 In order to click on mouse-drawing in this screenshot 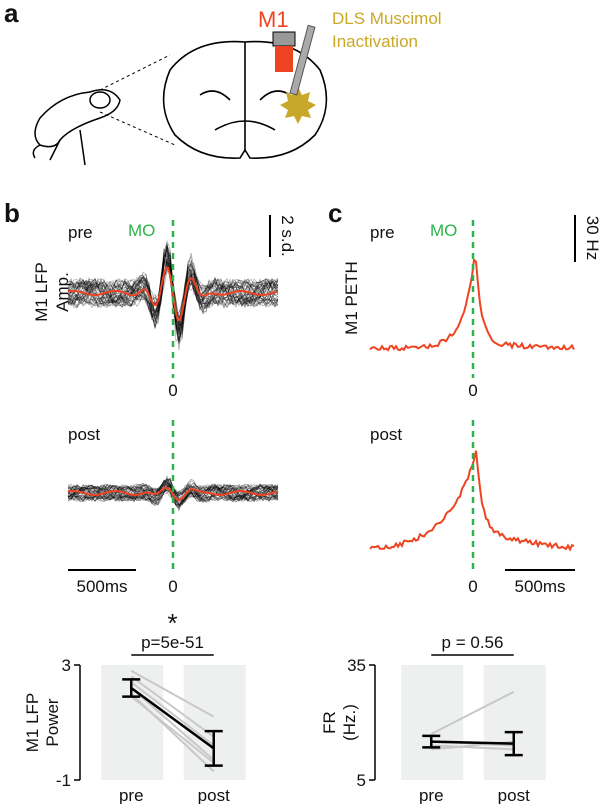, I will do `click(76, 127)`.